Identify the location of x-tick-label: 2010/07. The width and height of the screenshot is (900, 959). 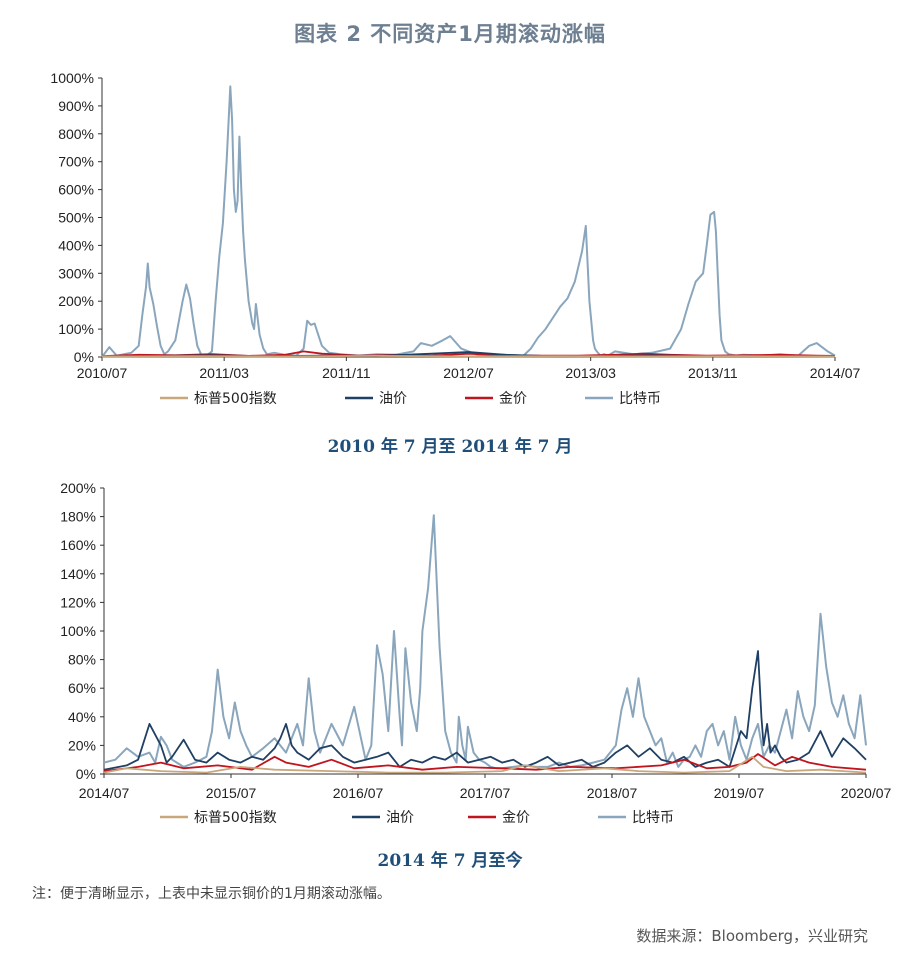
(102, 373).